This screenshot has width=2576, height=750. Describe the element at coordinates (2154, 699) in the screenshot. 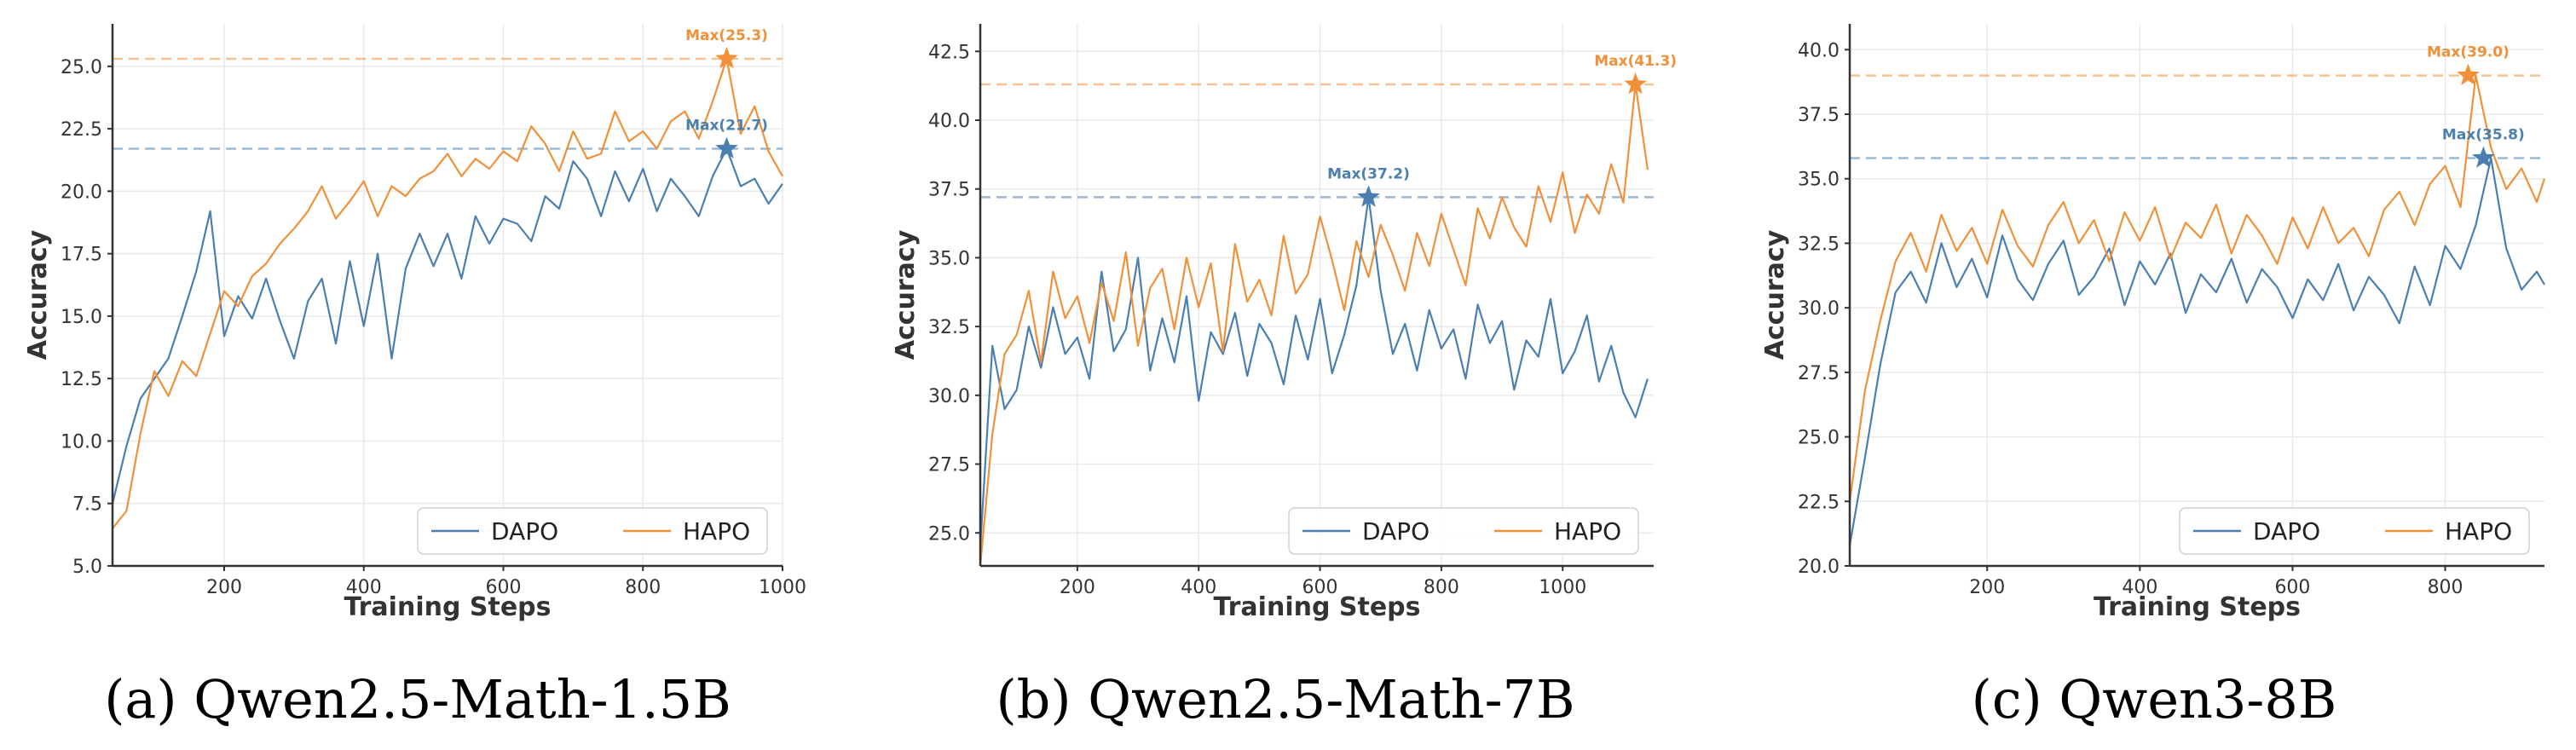

I see `panel-caption: (c) Qwen3-8B` at that location.